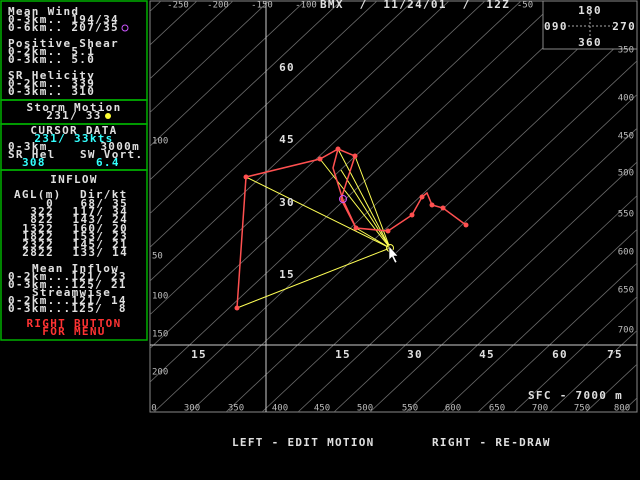 Image resolution: width=640 pixels, height=480 pixels. I want to click on menu-hint: FOR MENU, so click(73, 331).